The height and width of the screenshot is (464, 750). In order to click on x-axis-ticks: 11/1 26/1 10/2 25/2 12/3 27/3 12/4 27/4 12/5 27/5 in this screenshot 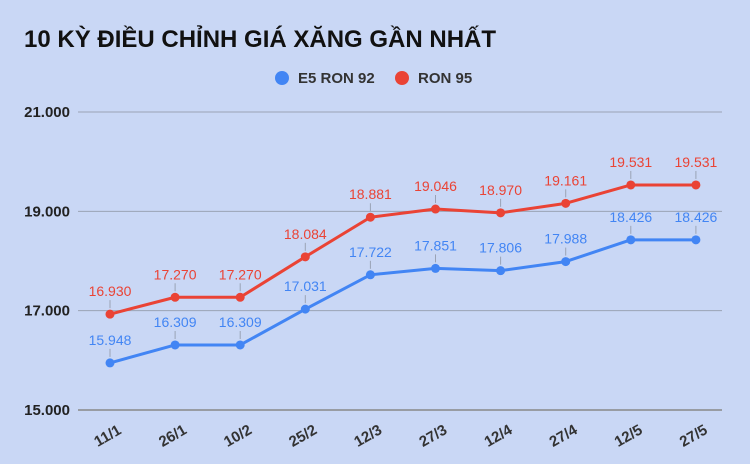, I will do `click(400, 436)`.